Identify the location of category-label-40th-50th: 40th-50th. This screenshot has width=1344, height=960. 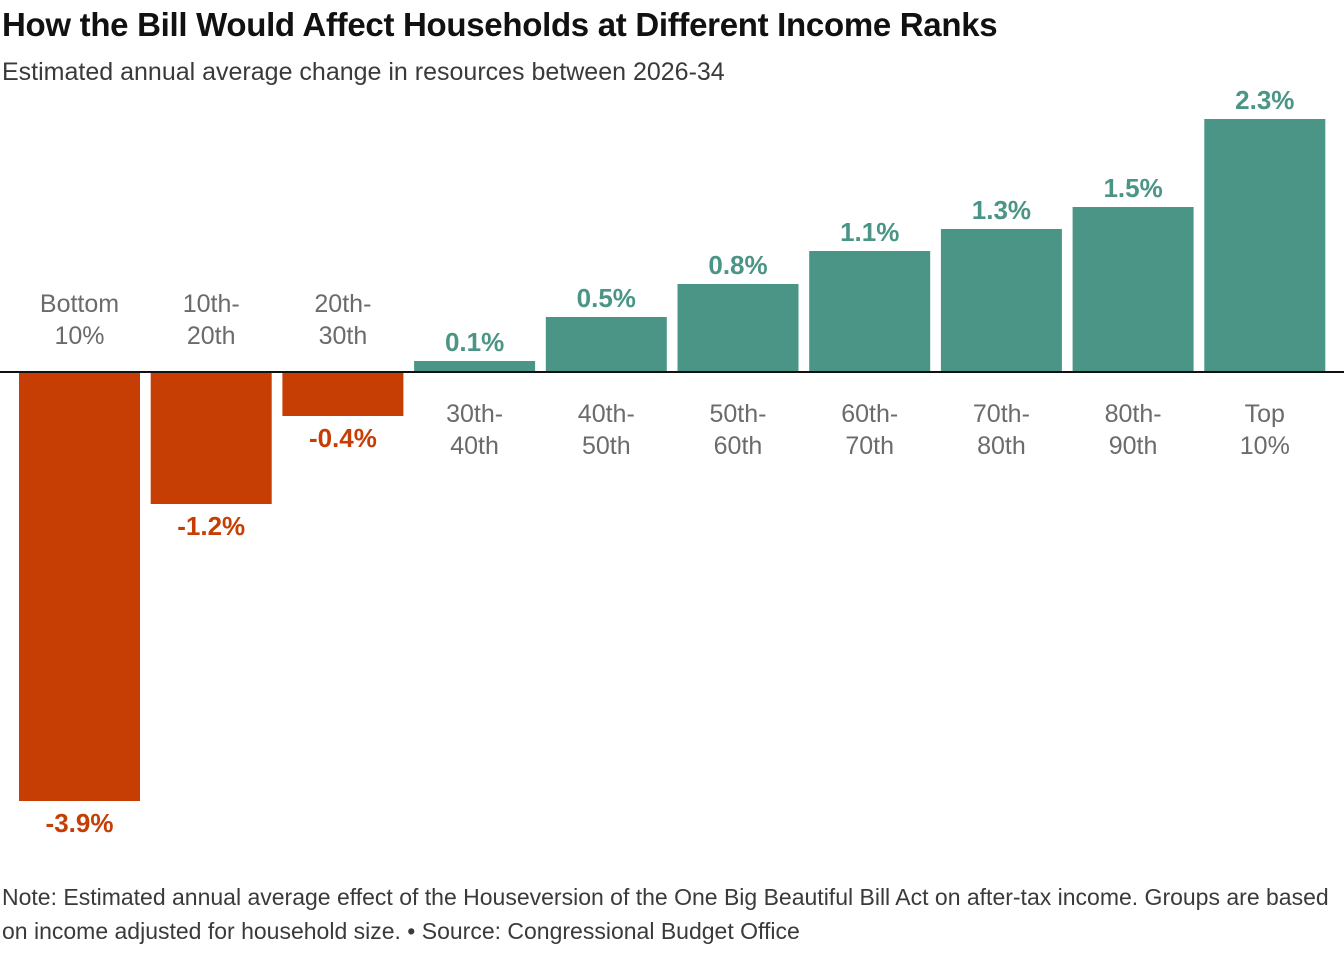
(606, 430).